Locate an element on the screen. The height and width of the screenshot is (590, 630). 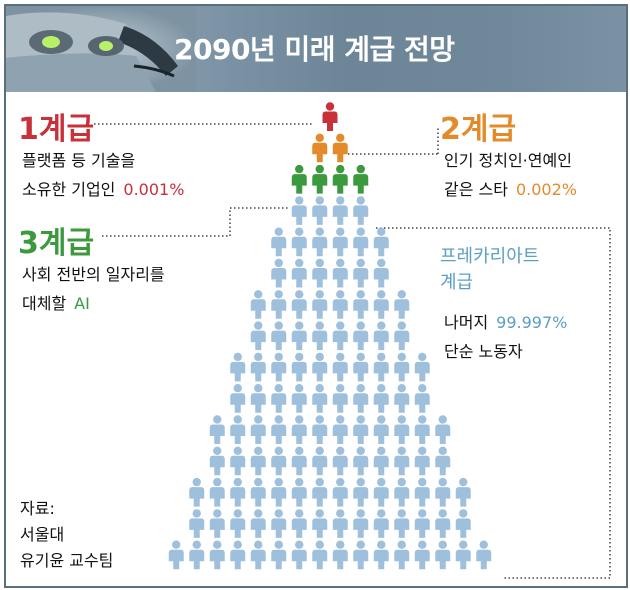
tier3-description: 사회 전반의 일자리를 대체할 AI is located at coordinates (93, 289).